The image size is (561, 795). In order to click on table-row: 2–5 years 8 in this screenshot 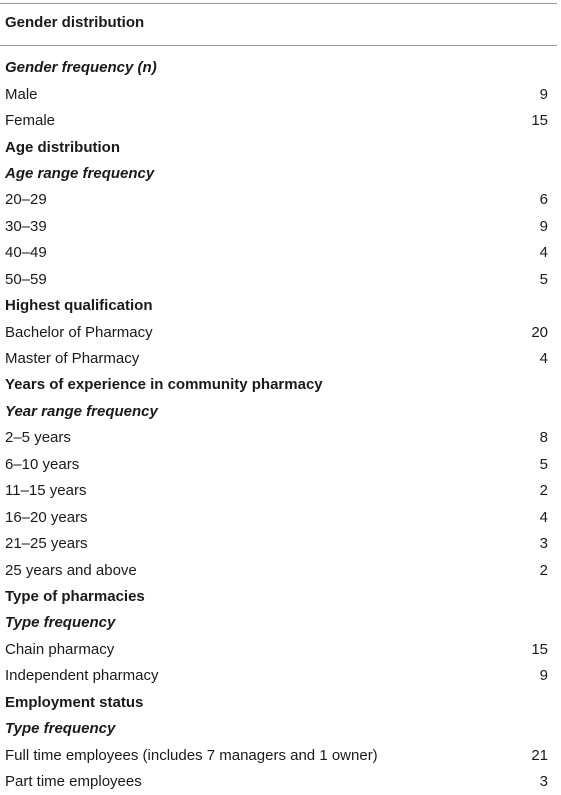, I will do `click(280, 438)`.